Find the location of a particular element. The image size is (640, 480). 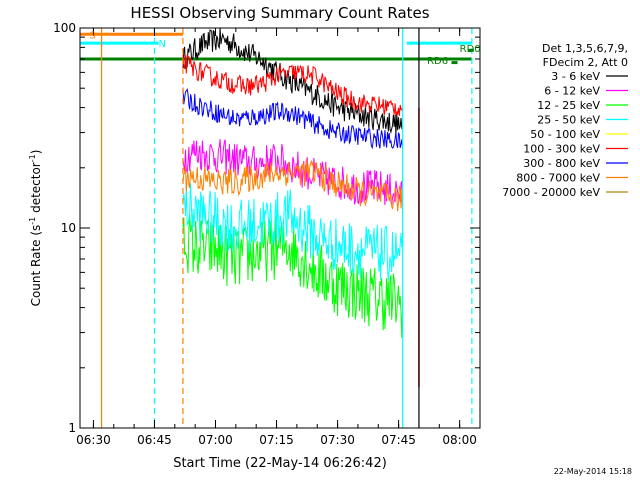

x-tick-label: 07:45 is located at coordinates (398, 440).